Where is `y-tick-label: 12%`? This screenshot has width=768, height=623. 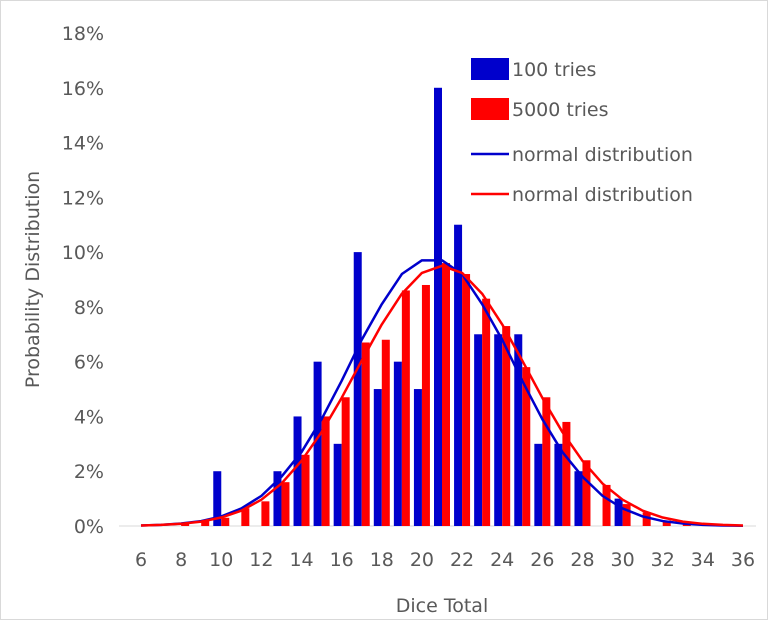
y-tick-label: 12% is located at coordinates (83, 198).